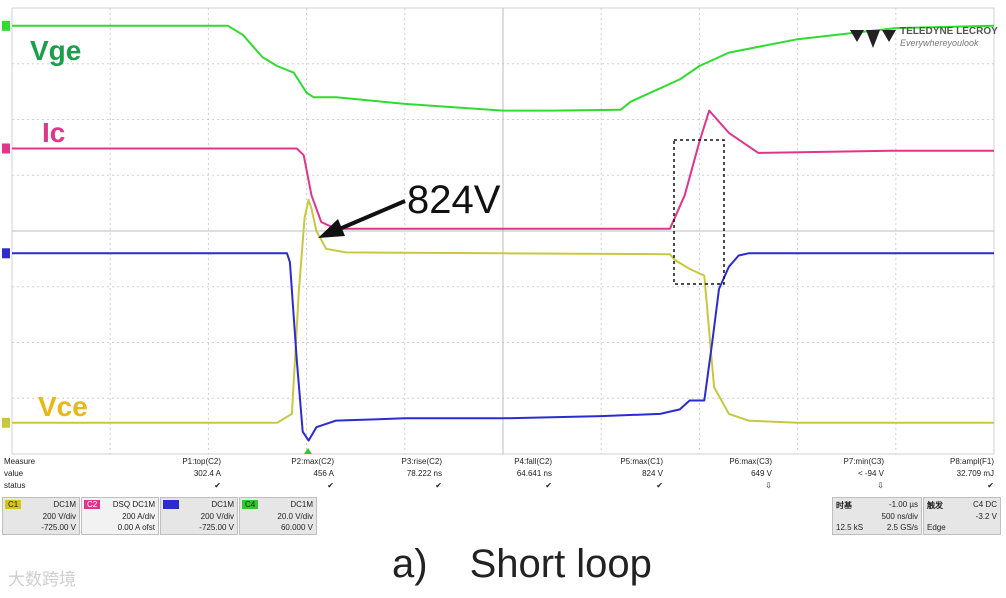  Describe the element at coordinates (652, 473) in the screenshot. I see `param-value: 824 V` at that location.